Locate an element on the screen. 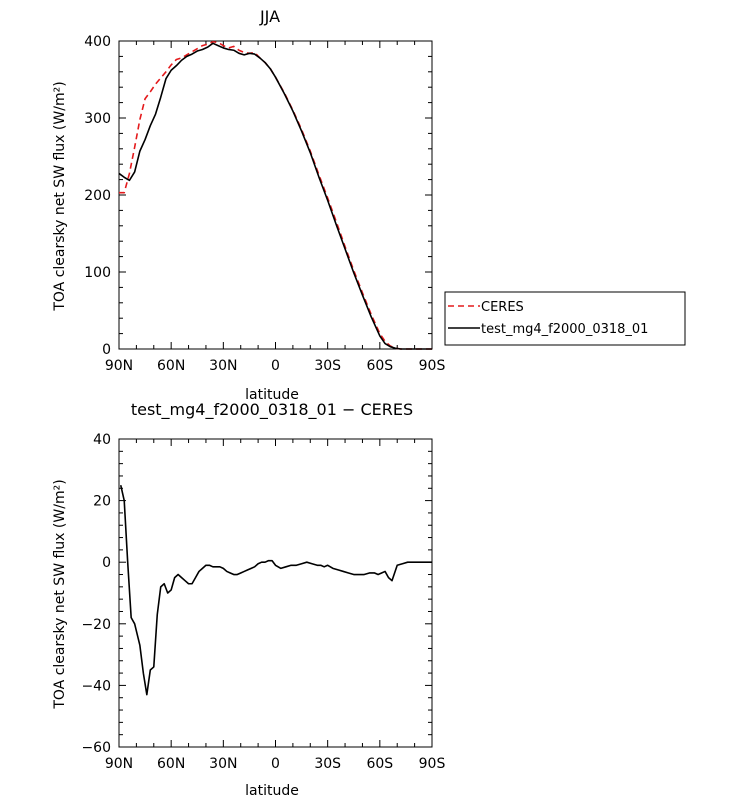 This screenshot has height=801, width=732. bottom-x-axis-label: latitude is located at coordinates (272, 791).